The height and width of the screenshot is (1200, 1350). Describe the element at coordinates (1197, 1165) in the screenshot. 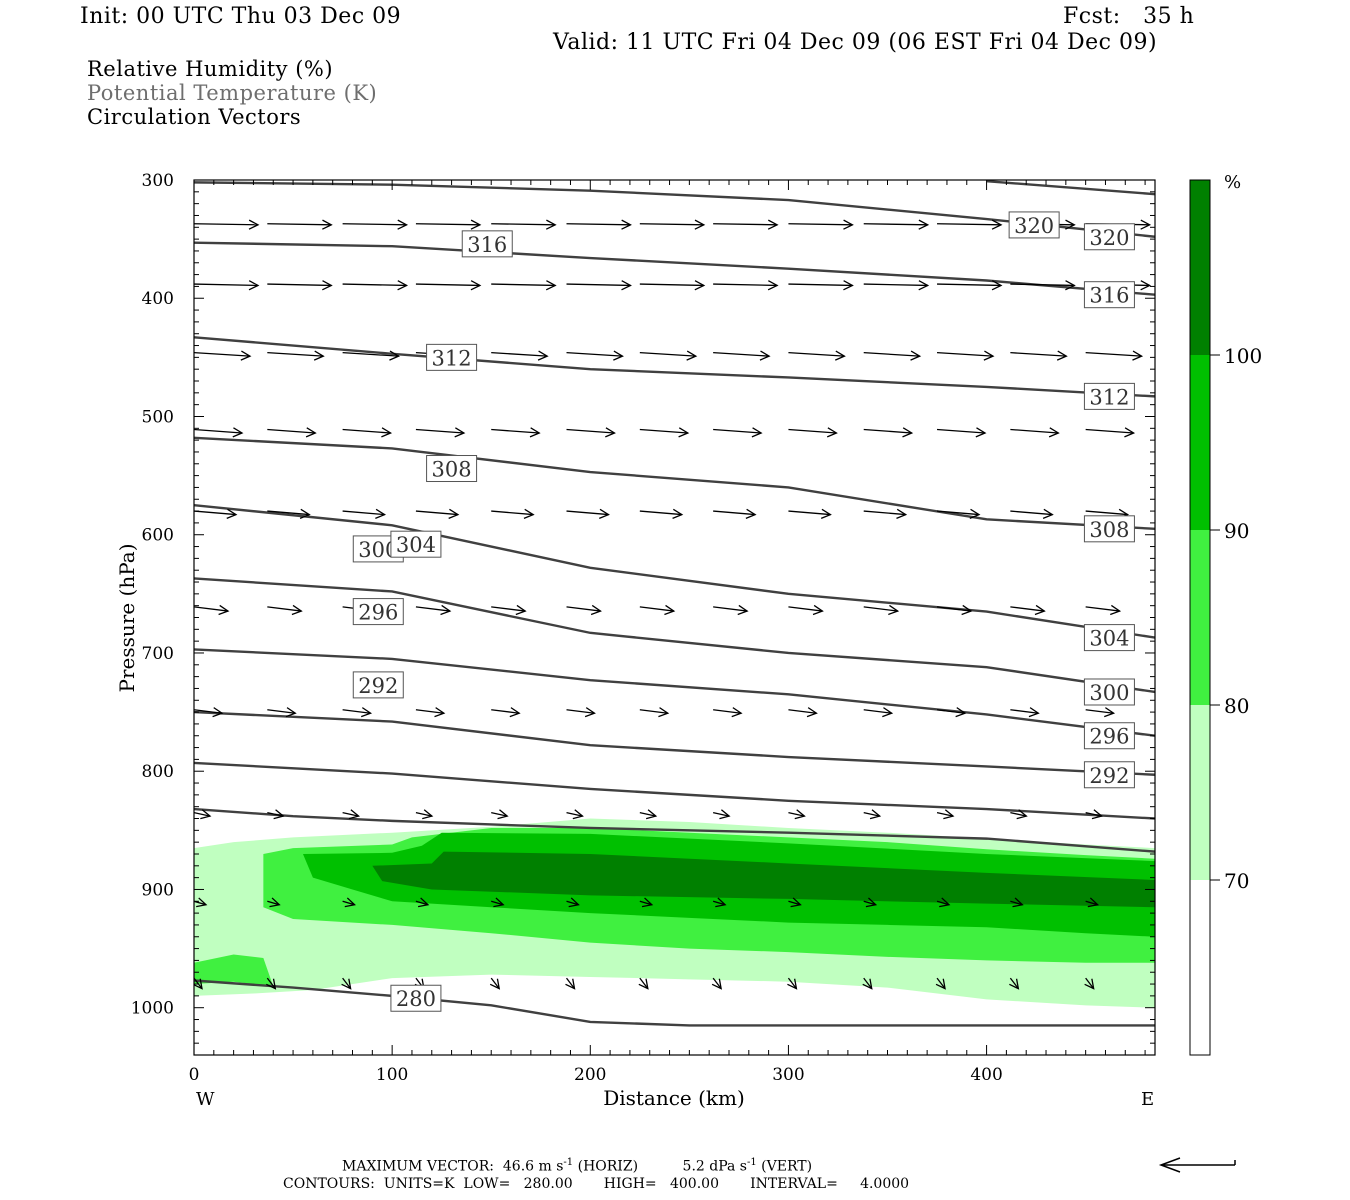

I see `reference-vector` at that location.